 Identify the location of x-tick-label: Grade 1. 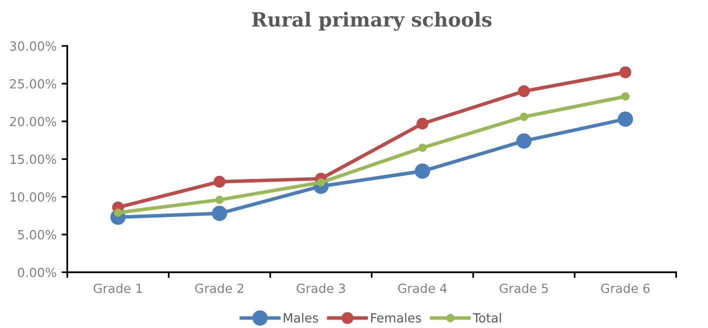
(118, 288).